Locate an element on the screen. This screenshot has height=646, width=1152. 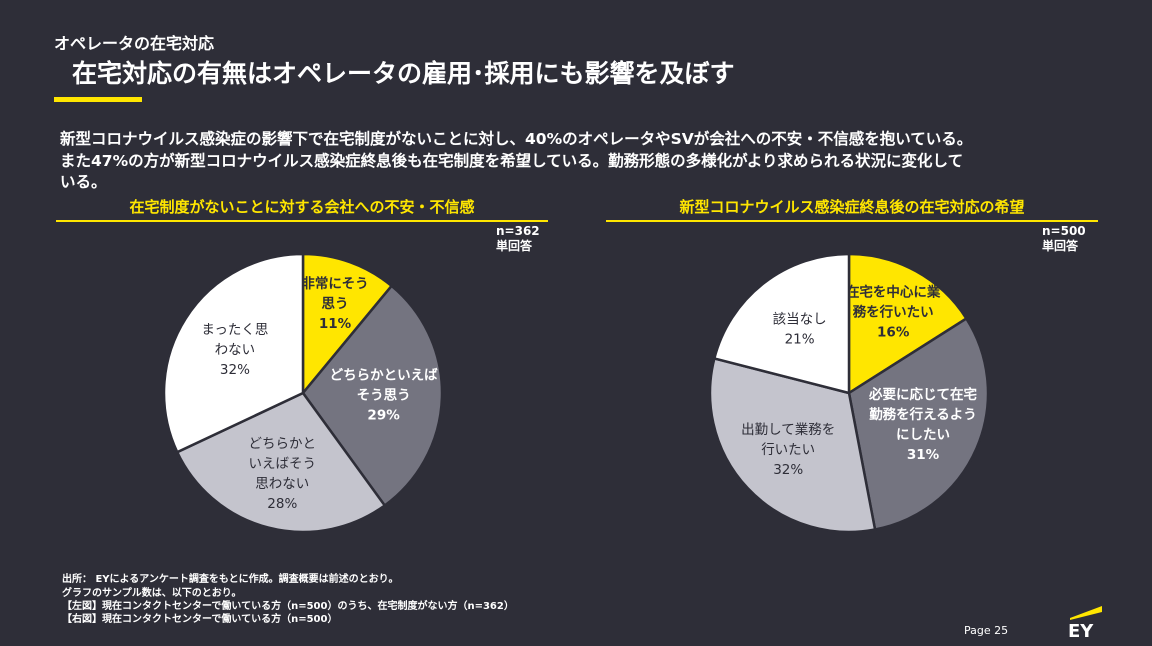
left-chart-meta: n=362 単回答 is located at coordinates (518, 239).